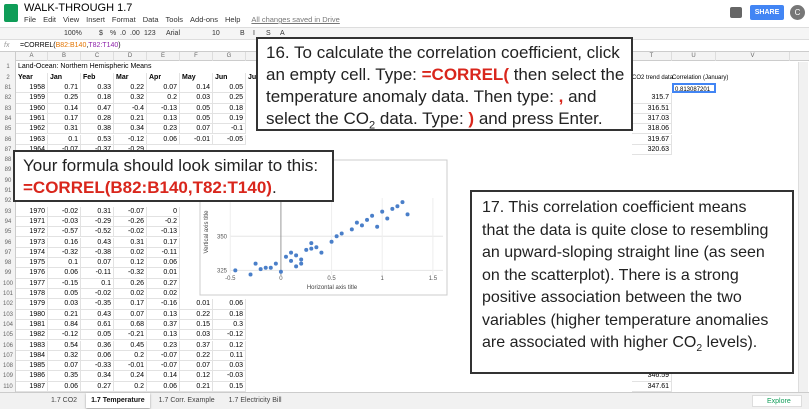 The height and width of the screenshot is (409, 809). What do you see at coordinates (652, 56) in the screenshot?
I see `column-header: T` at bounding box center [652, 56].